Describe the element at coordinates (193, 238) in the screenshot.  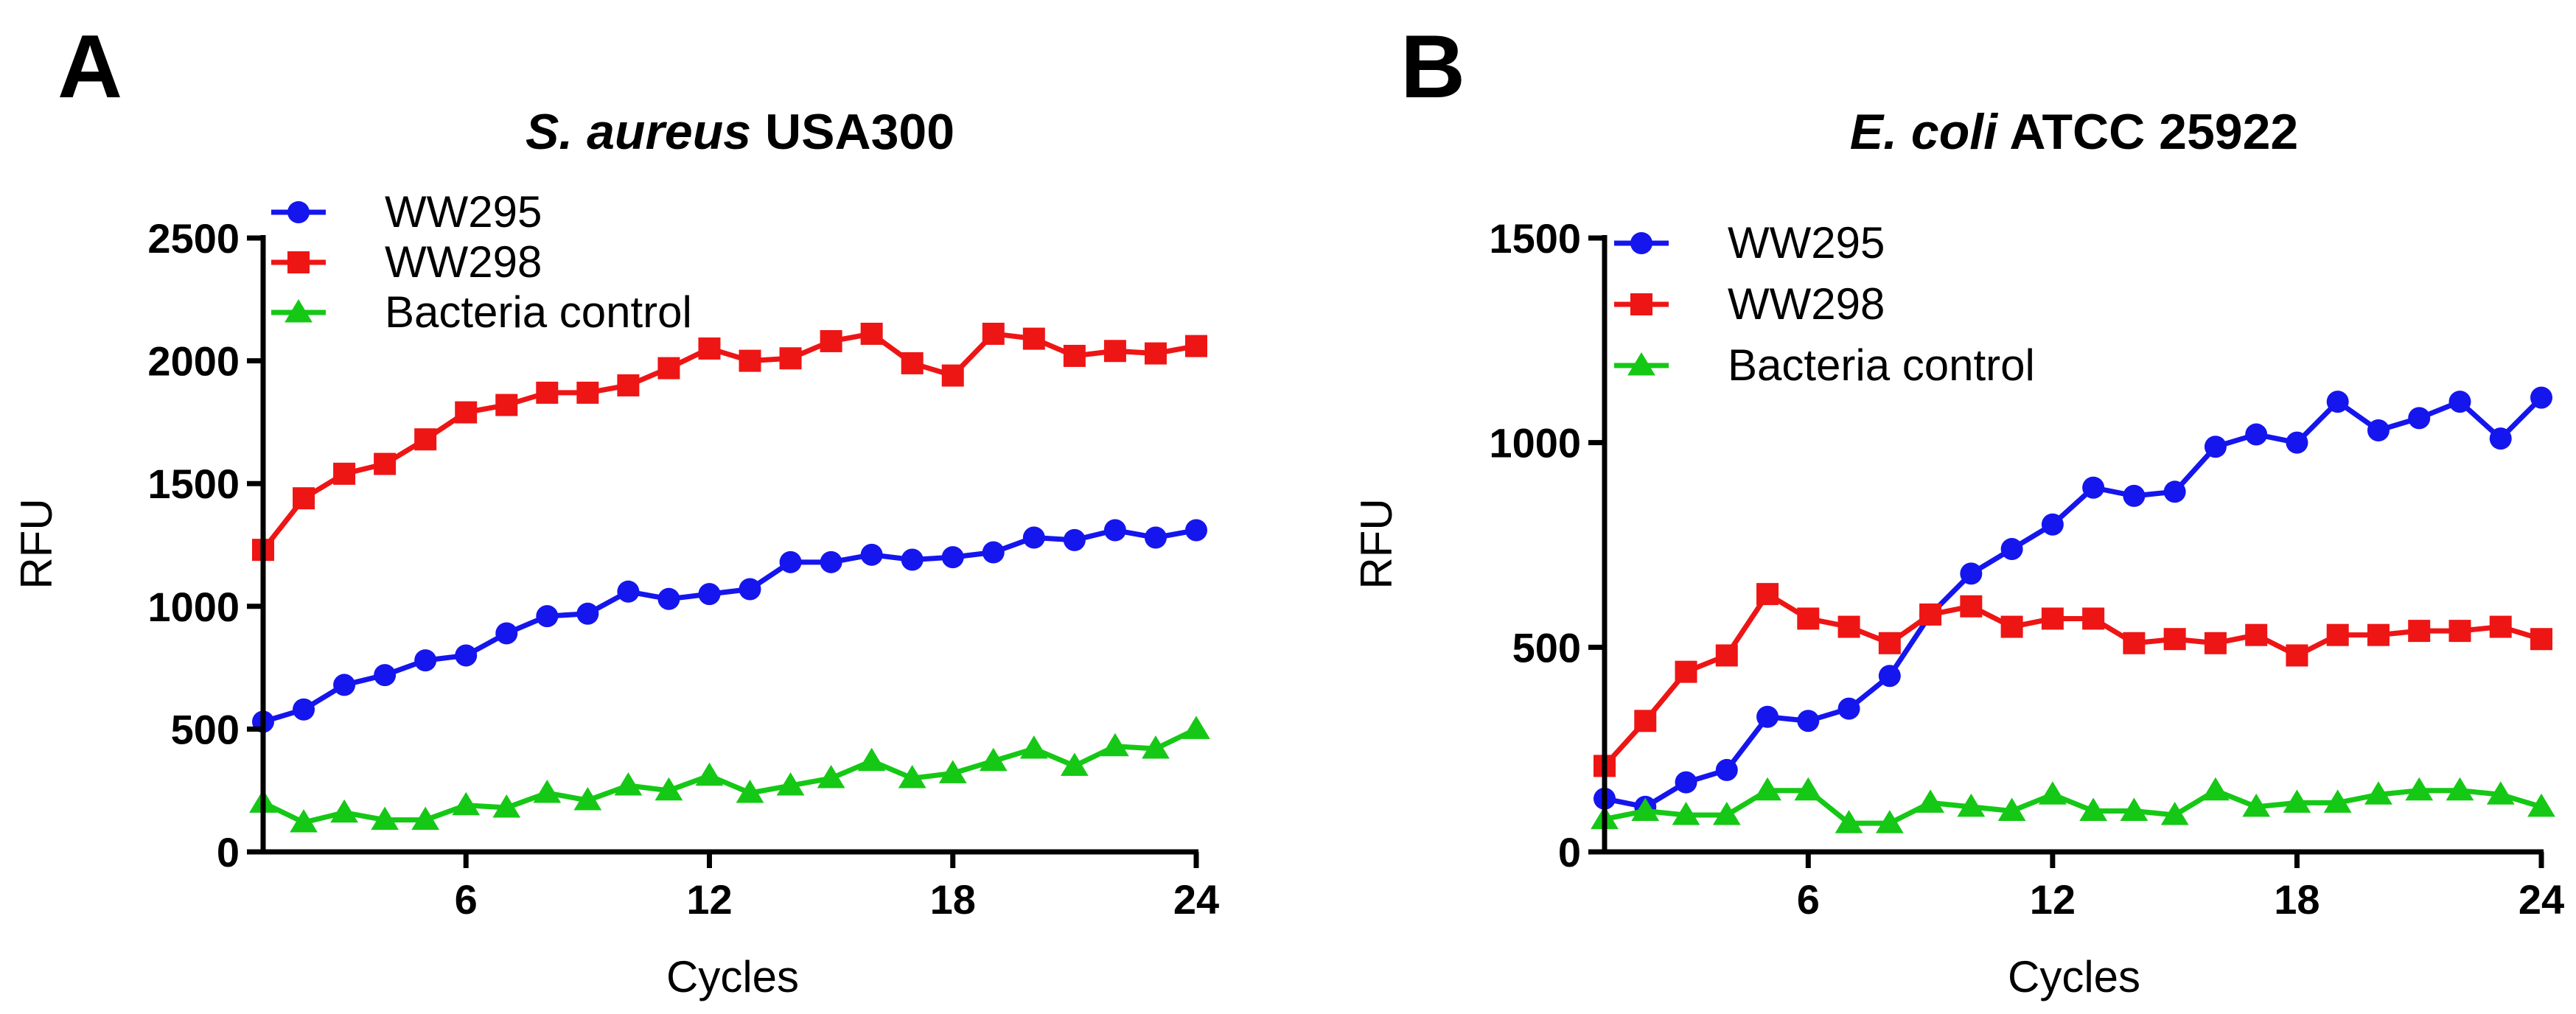
I see `y-tick-label-a-5: 2500` at that location.